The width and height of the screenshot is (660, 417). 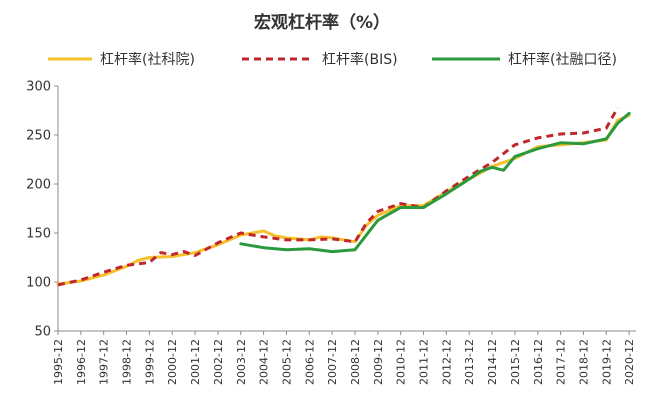 What do you see at coordinates (378, 362) in the screenshot?
I see `x-tick-label: 2009-12` at bounding box center [378, 362].